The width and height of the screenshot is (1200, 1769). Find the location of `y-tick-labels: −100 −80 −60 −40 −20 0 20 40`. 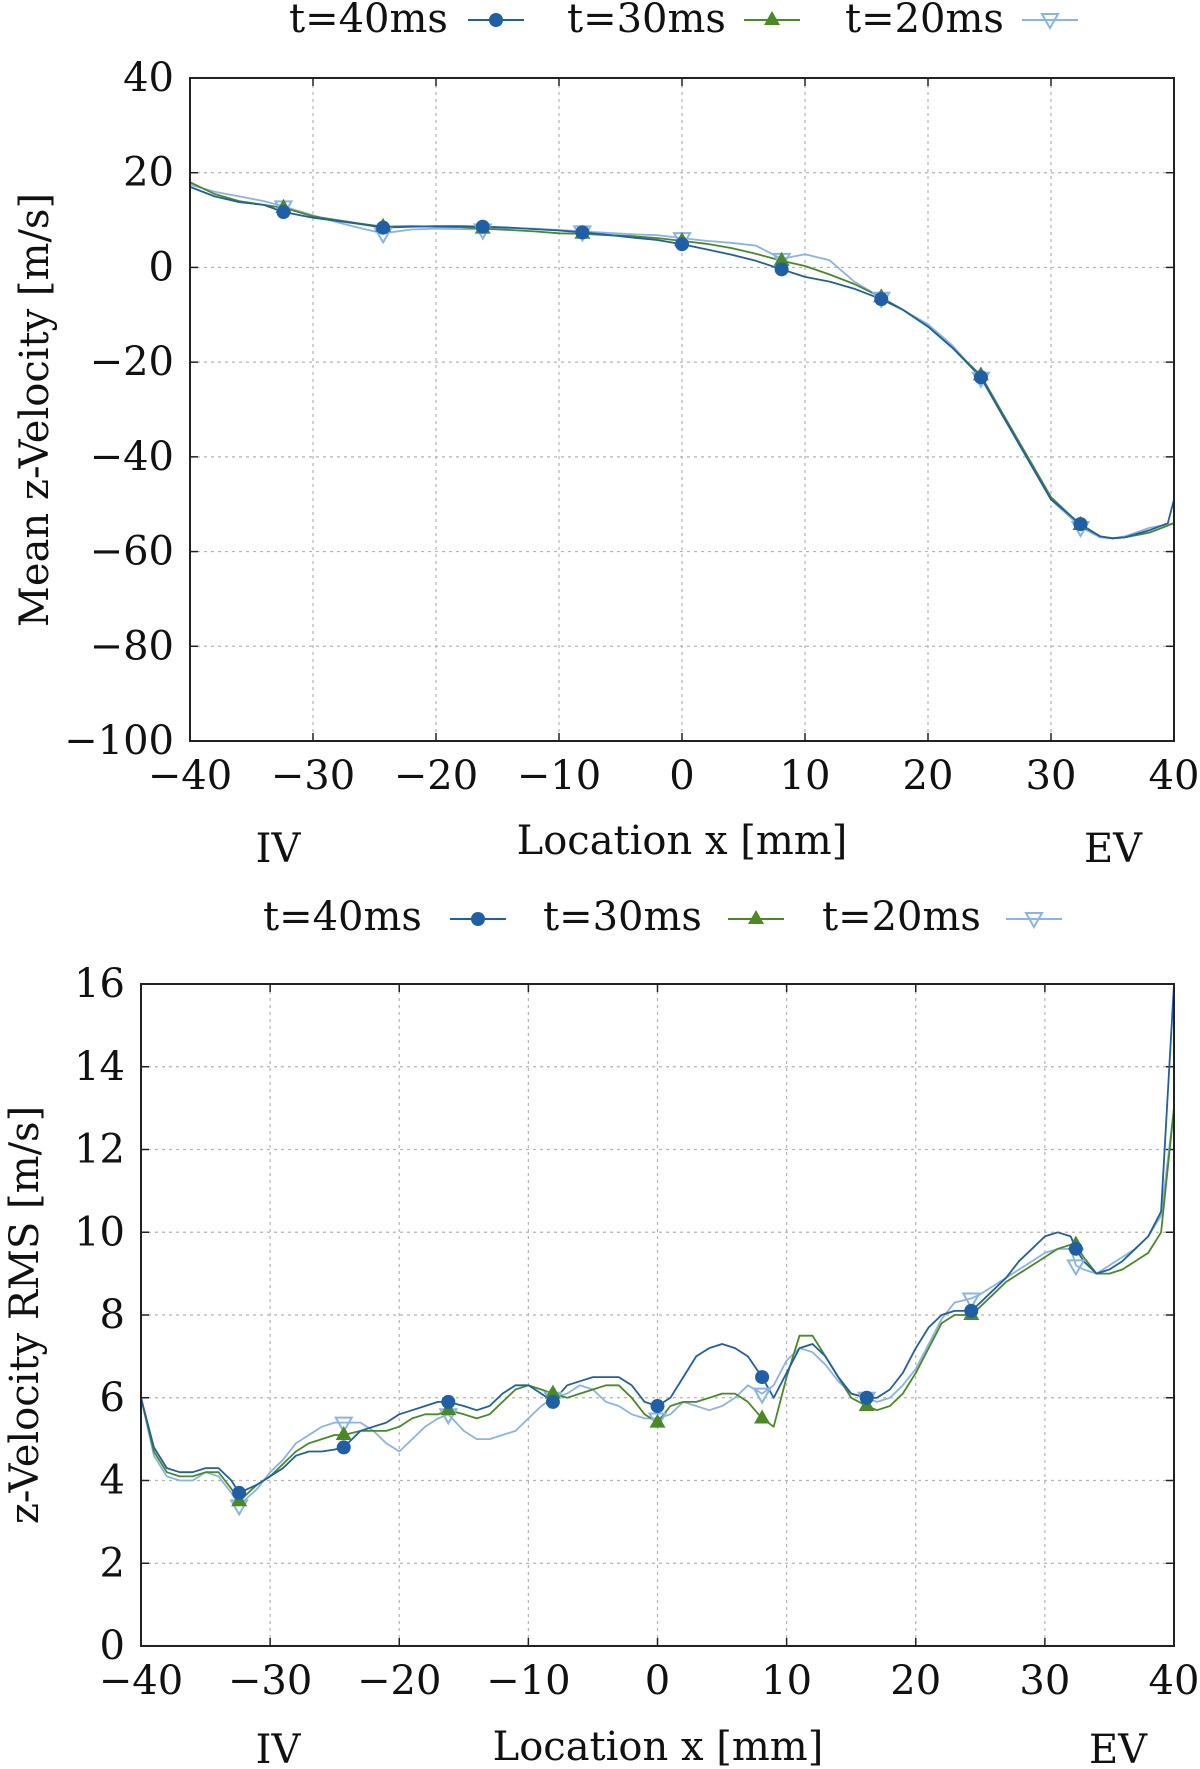

y-tick-labels: −100 −80 −60 −40 −20 0 20 40 is located at coordinates (119, 409).